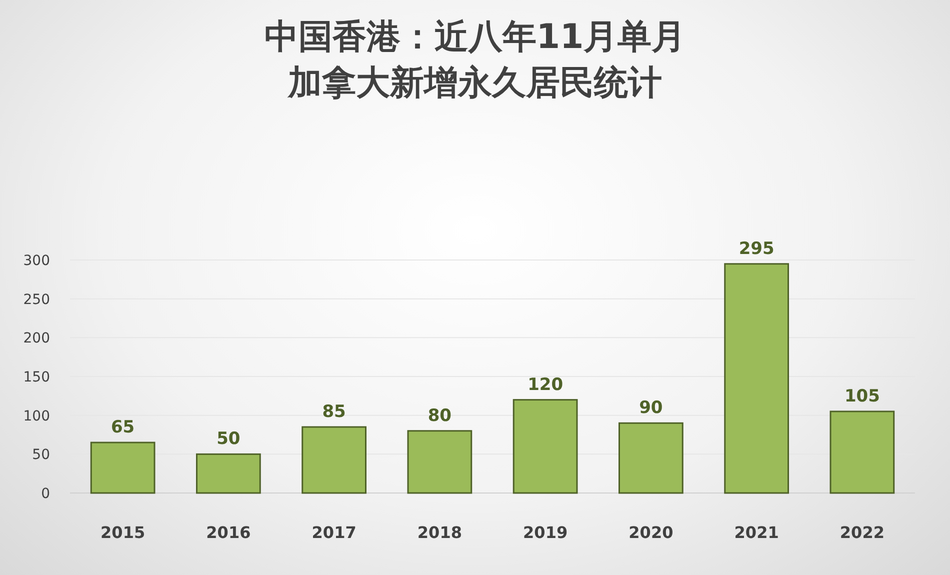 This screenshot has height=575, width=950. Describe the element at coordinates (439, 532) in the screenshot. I see `x-tick-label: 2018` at that location.